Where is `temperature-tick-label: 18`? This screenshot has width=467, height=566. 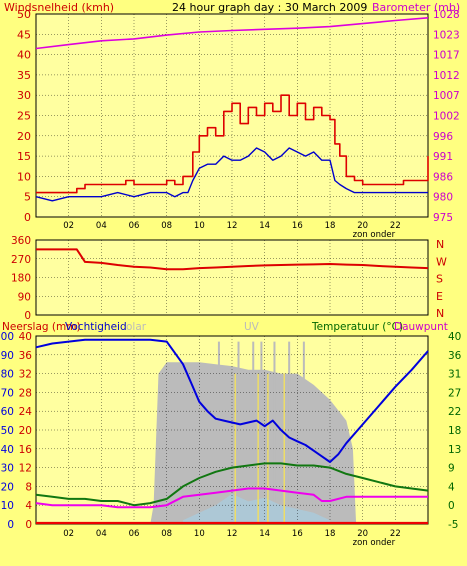 temperature-tick-label: 18 is located at coordinates (454, 431).